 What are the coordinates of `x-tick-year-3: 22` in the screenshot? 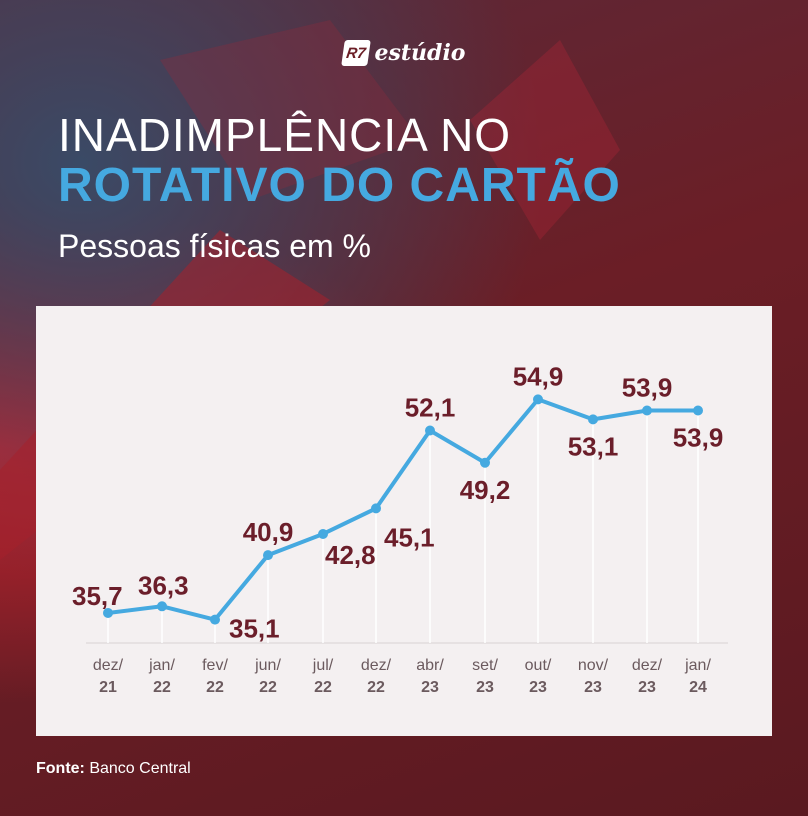 It's located at (268, 687).